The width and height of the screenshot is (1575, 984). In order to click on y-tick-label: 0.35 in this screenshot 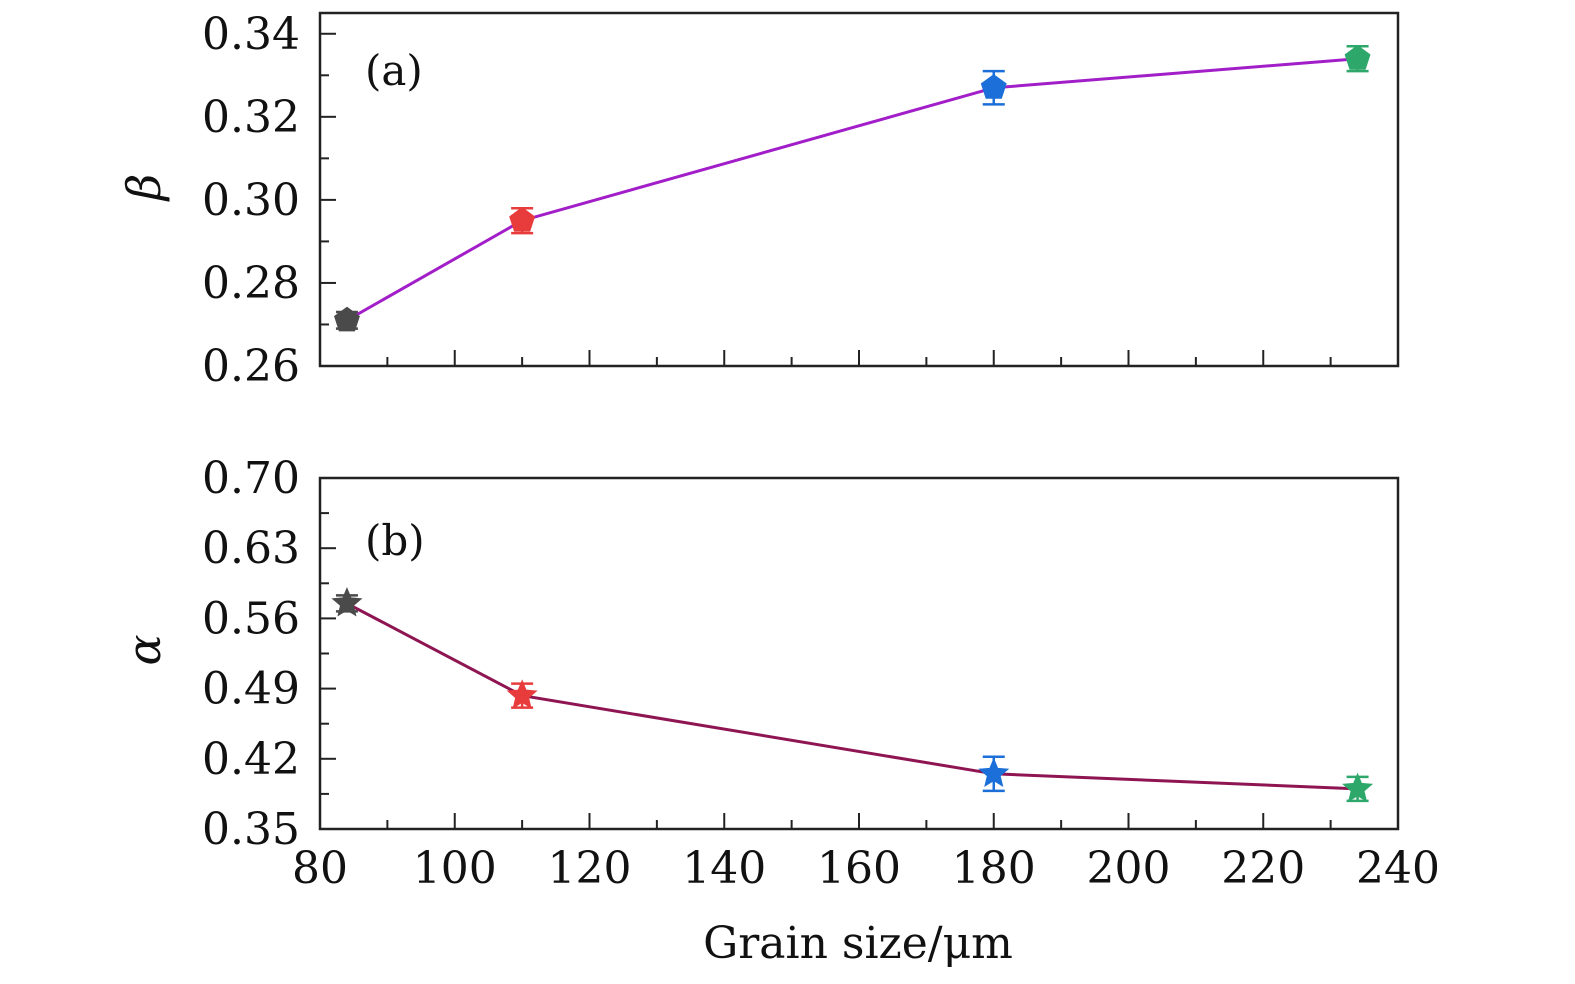, I will do `click(251, 829)`.